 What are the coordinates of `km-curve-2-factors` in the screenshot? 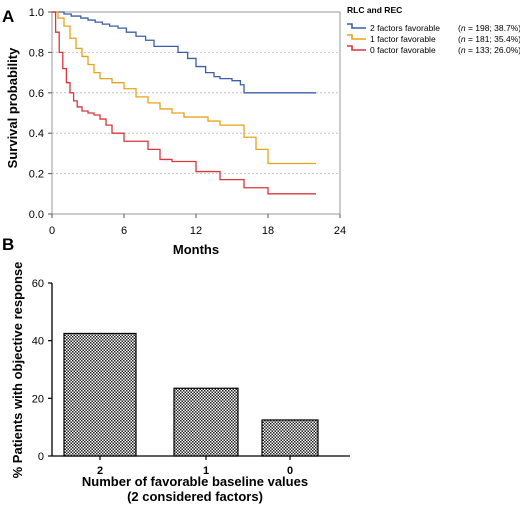 It's located at (184, 52).